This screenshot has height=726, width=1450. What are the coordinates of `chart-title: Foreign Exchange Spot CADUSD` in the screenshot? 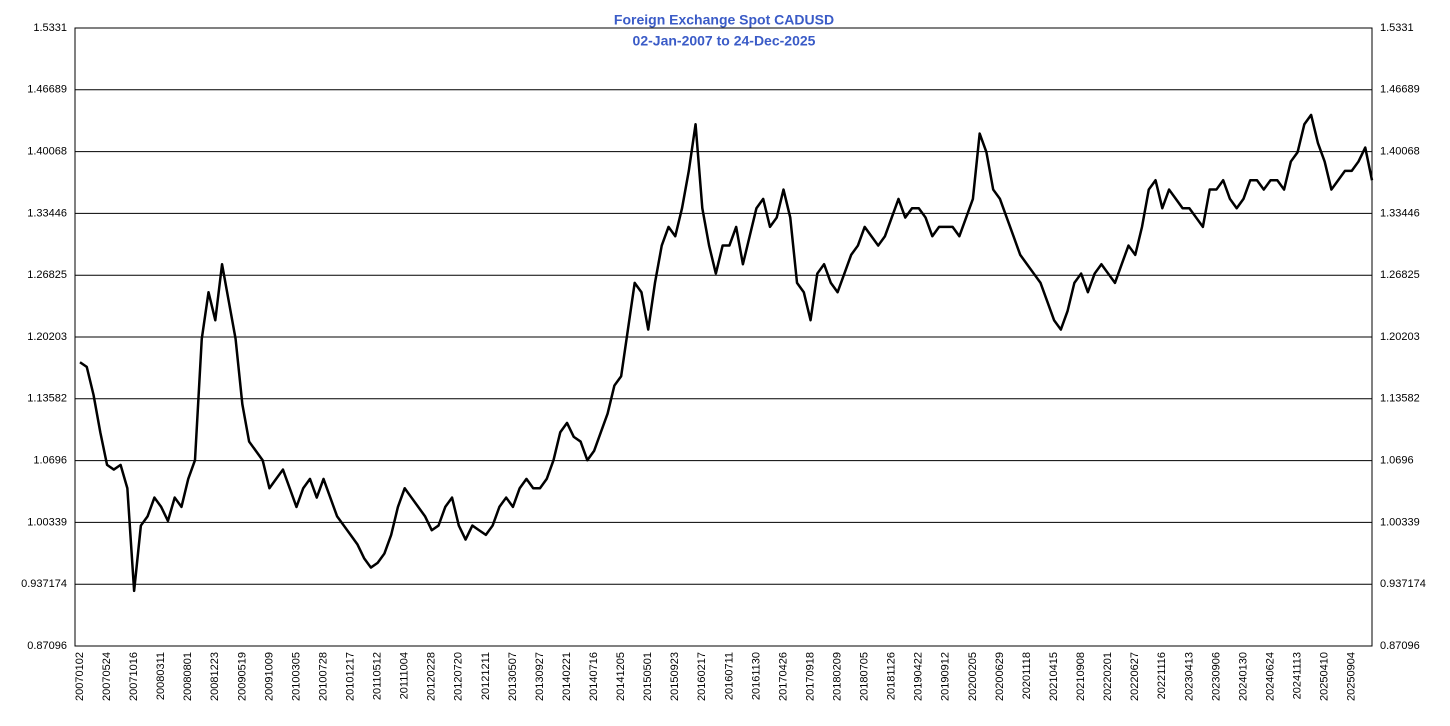 It's located at (724, 20).